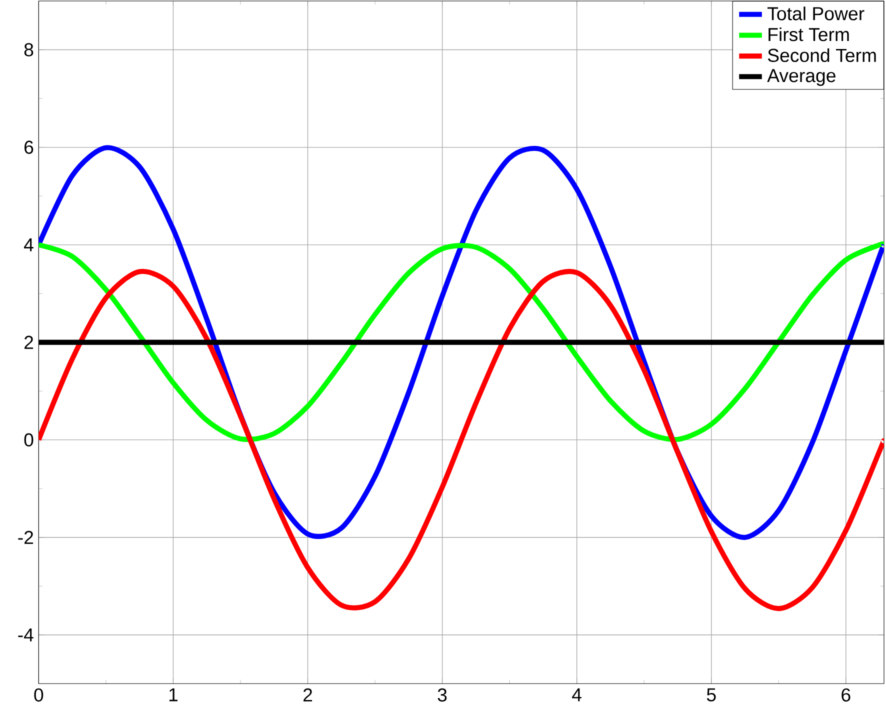 The width and height of the screenshot is (886, 717). Describe the element at coordinates (173, 695) in the screenshot. I see `x-tick-label: 1` at that location.